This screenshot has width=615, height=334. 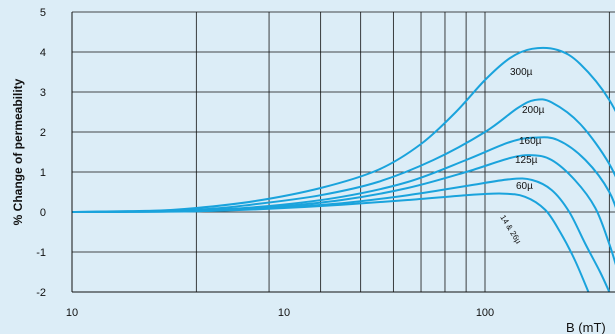 I want to click on y-tick-label: 2, so click(x=43, y=133).